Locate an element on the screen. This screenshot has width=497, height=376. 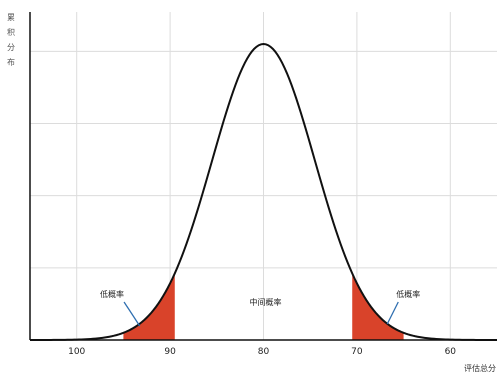
right-tail-region is located at coordinates (378, 306).